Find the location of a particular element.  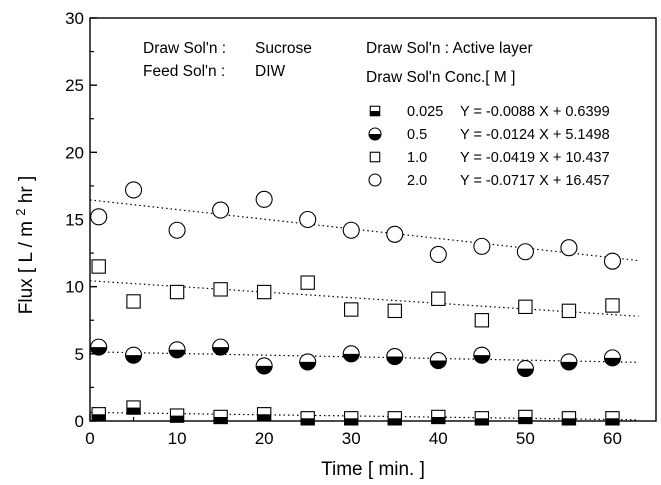

x-tick-label: 50 is located at coordinates (525, 438).